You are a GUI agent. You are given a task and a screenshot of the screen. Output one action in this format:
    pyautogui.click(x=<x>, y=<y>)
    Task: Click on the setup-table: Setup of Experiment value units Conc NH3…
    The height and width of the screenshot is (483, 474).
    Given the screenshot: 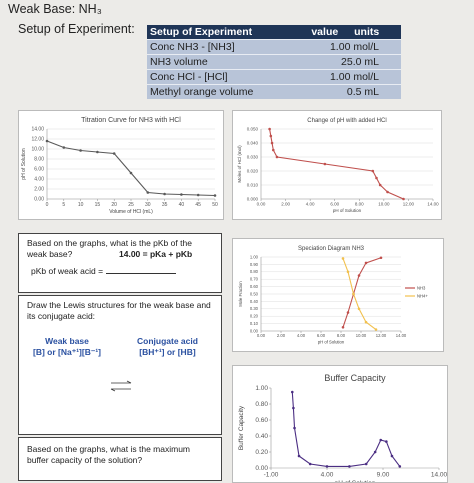 What is the action you would take?
    pyautogui.click(x=274, y=62)
    